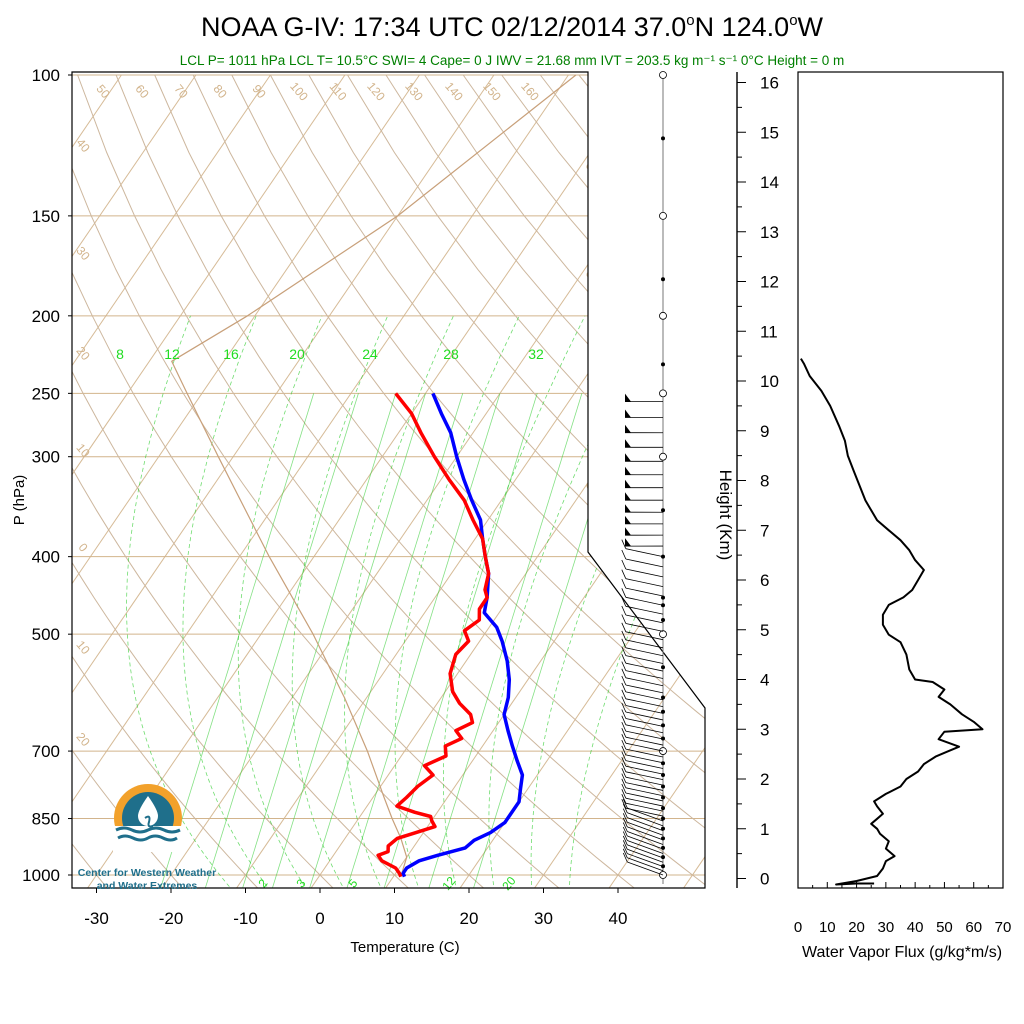 The height and width of the screenshot is (1024, 1024). Describe the element at coordinates (46, 216) in the screenshot. I see `y-tick-label: 150` at that location.